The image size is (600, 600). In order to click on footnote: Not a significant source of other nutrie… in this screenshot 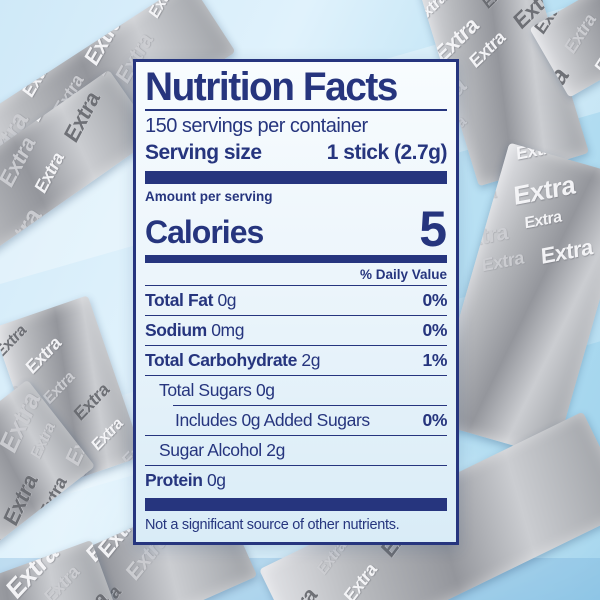, I will do `click(272, 525)`.